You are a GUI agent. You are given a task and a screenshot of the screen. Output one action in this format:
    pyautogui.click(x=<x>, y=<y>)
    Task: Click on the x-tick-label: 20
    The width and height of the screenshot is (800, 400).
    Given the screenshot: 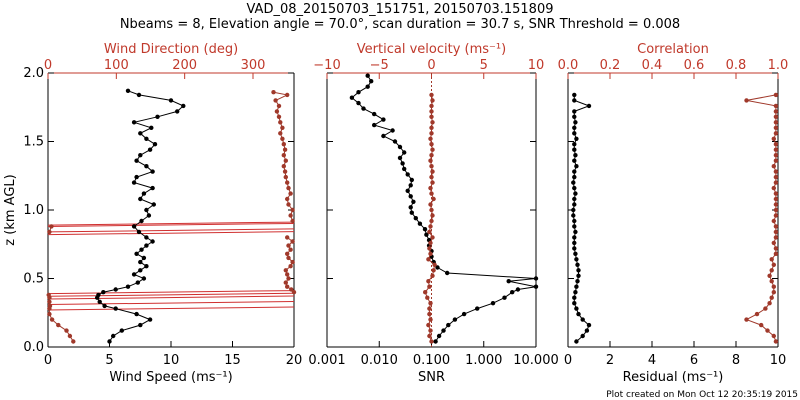 What is the action you would take?
    pyautogui.click(x=294, y=360)
    